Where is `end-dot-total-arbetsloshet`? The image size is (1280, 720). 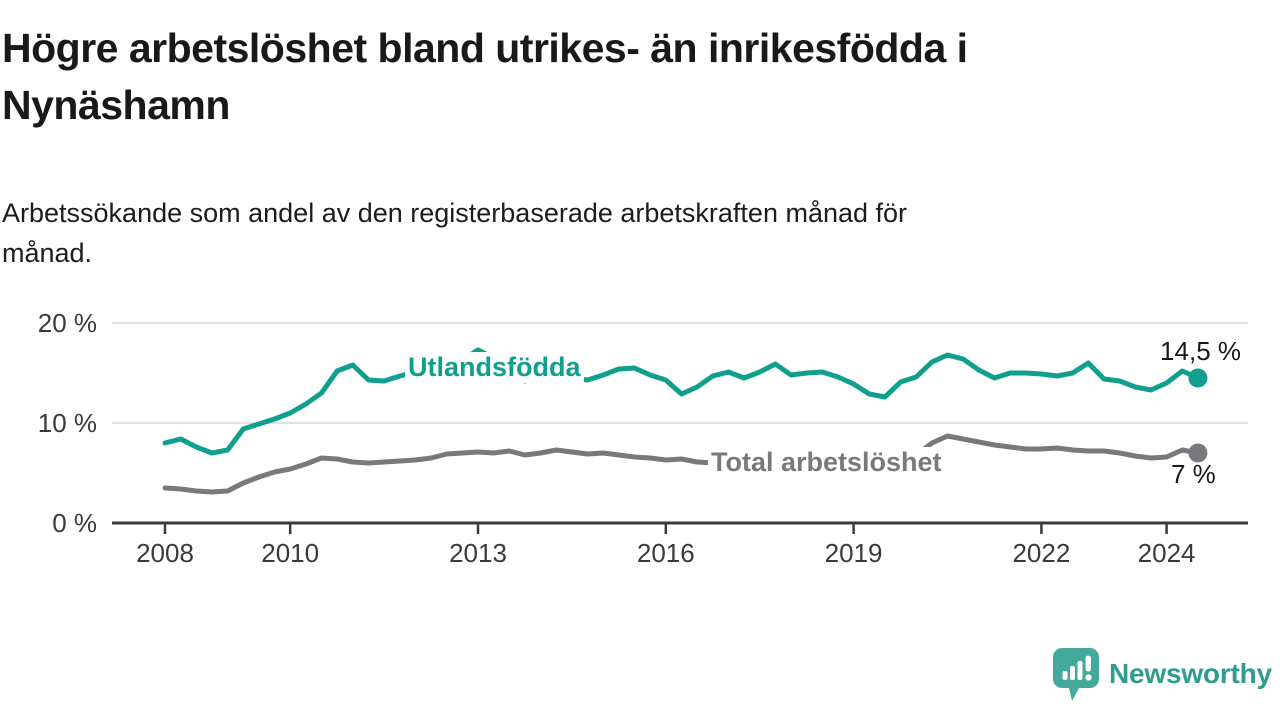 end-dot-total-arbetsloshet is located at coordinates (1198, 453).